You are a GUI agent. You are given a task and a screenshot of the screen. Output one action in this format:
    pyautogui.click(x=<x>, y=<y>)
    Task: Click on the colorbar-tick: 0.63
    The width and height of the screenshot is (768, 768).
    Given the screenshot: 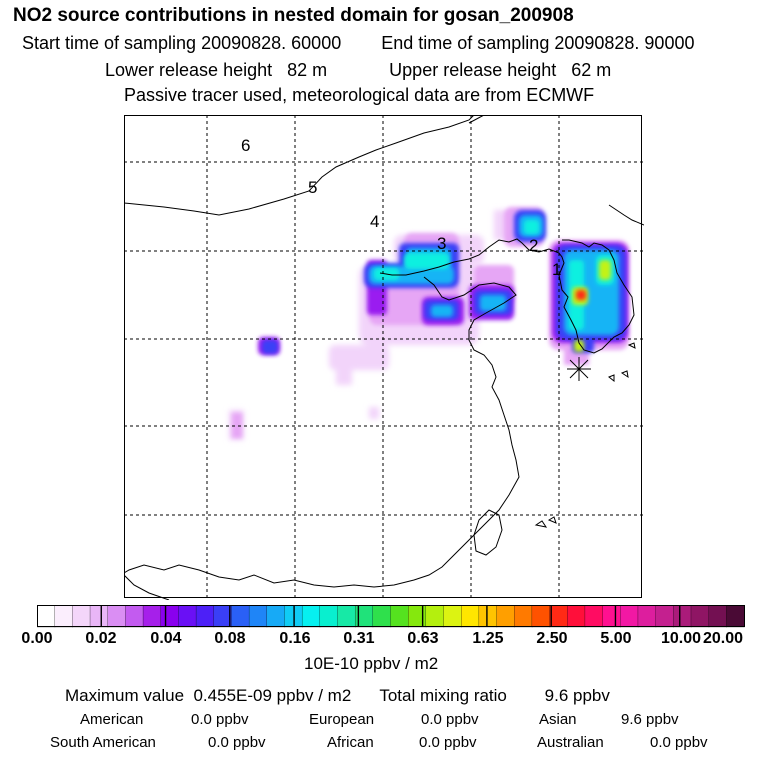 What is the action you would take?
    pyautogui.click(x=423, y=638)
    